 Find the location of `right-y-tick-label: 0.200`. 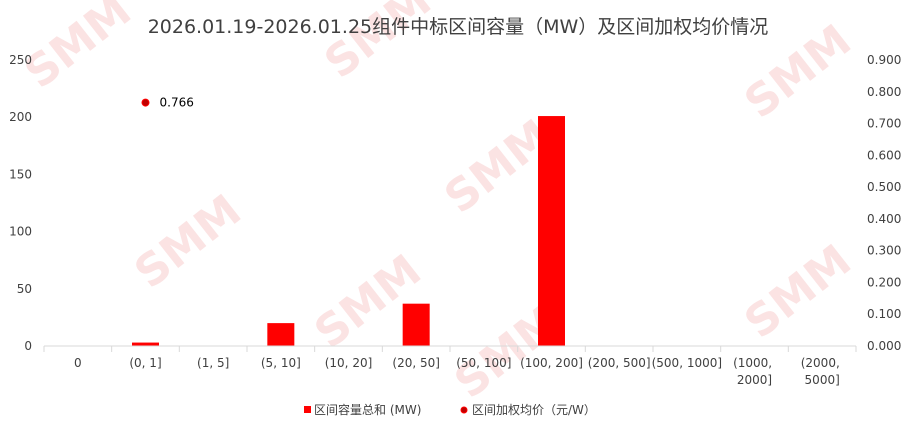

right-y-tick-label: 0.200 is located at coordinates (884, 282).